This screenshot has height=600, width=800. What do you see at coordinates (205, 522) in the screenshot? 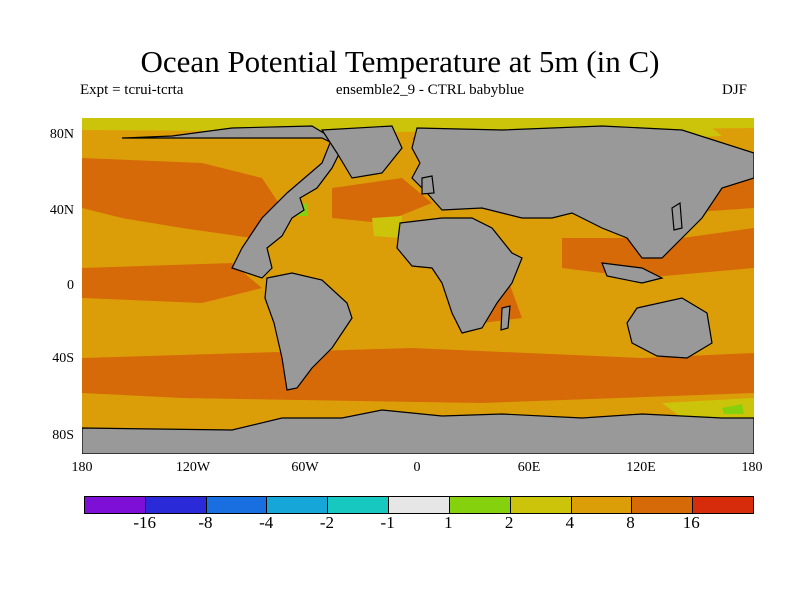
I see `colorbar-label: -8` at bounding box center [205, 522].